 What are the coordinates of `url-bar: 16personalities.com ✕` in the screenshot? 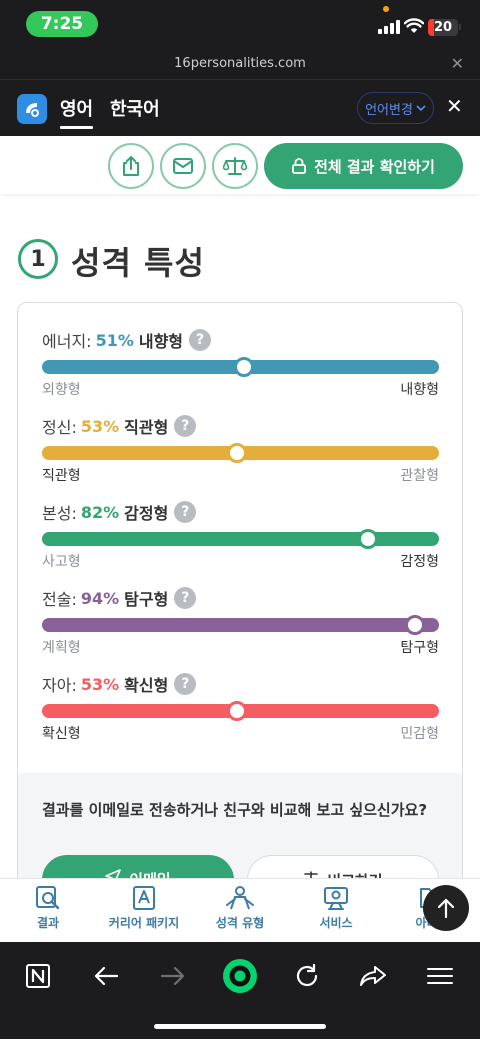 It's located at (240, 65).